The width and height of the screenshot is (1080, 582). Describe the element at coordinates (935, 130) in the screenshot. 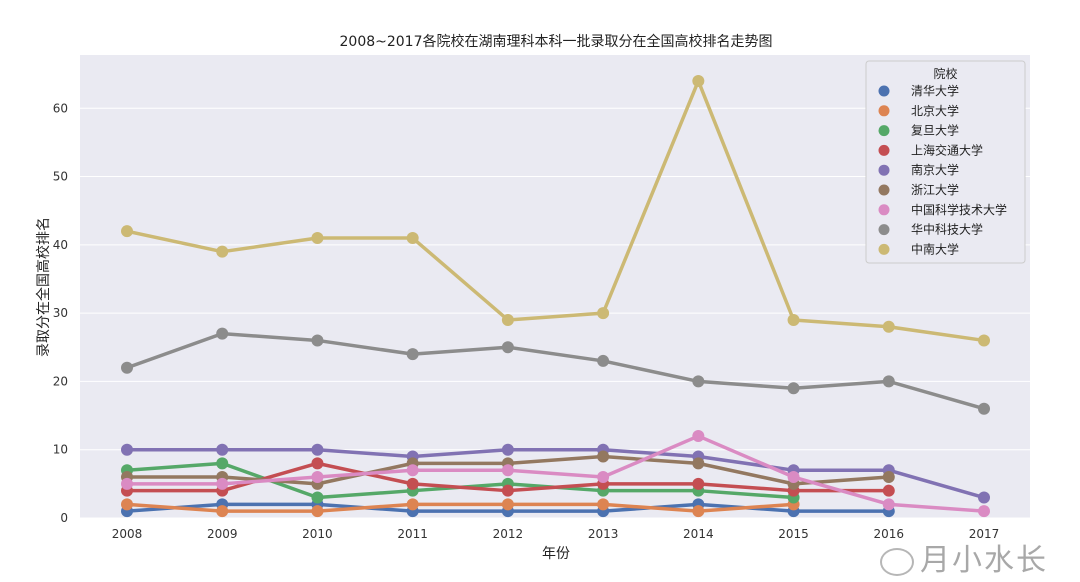

I see `legend-label: 复旦大学` at that location.